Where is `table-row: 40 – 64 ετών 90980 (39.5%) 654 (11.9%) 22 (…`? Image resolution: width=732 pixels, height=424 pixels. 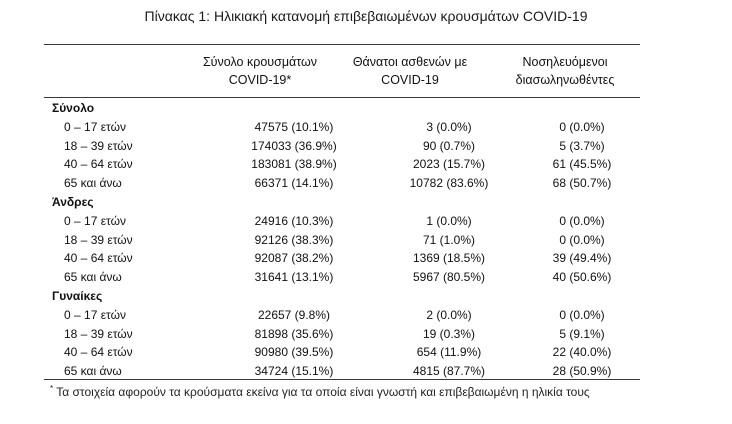
table-row: 40 – 64 ετών 90980 (39.5%) 654 (11.9%) 22 (… is located at coordinates (342, 352).